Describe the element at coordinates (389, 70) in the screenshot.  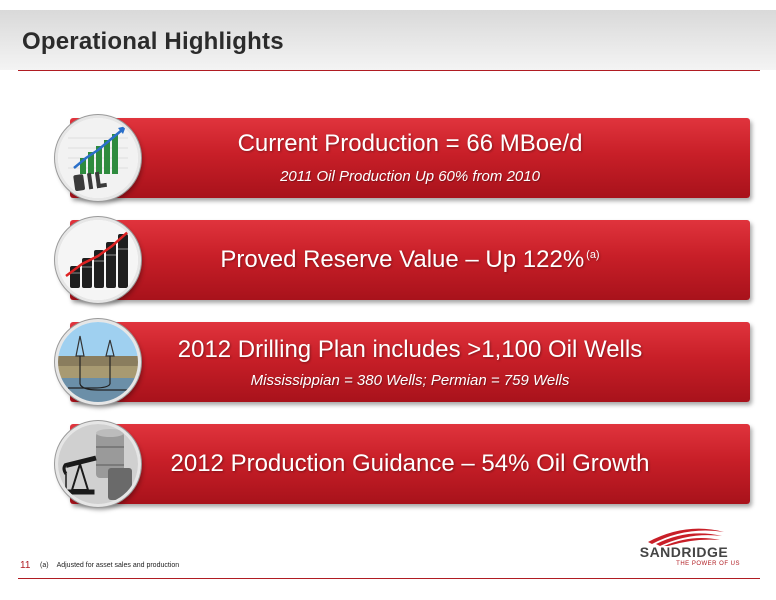
I see `header-divider` at that location.